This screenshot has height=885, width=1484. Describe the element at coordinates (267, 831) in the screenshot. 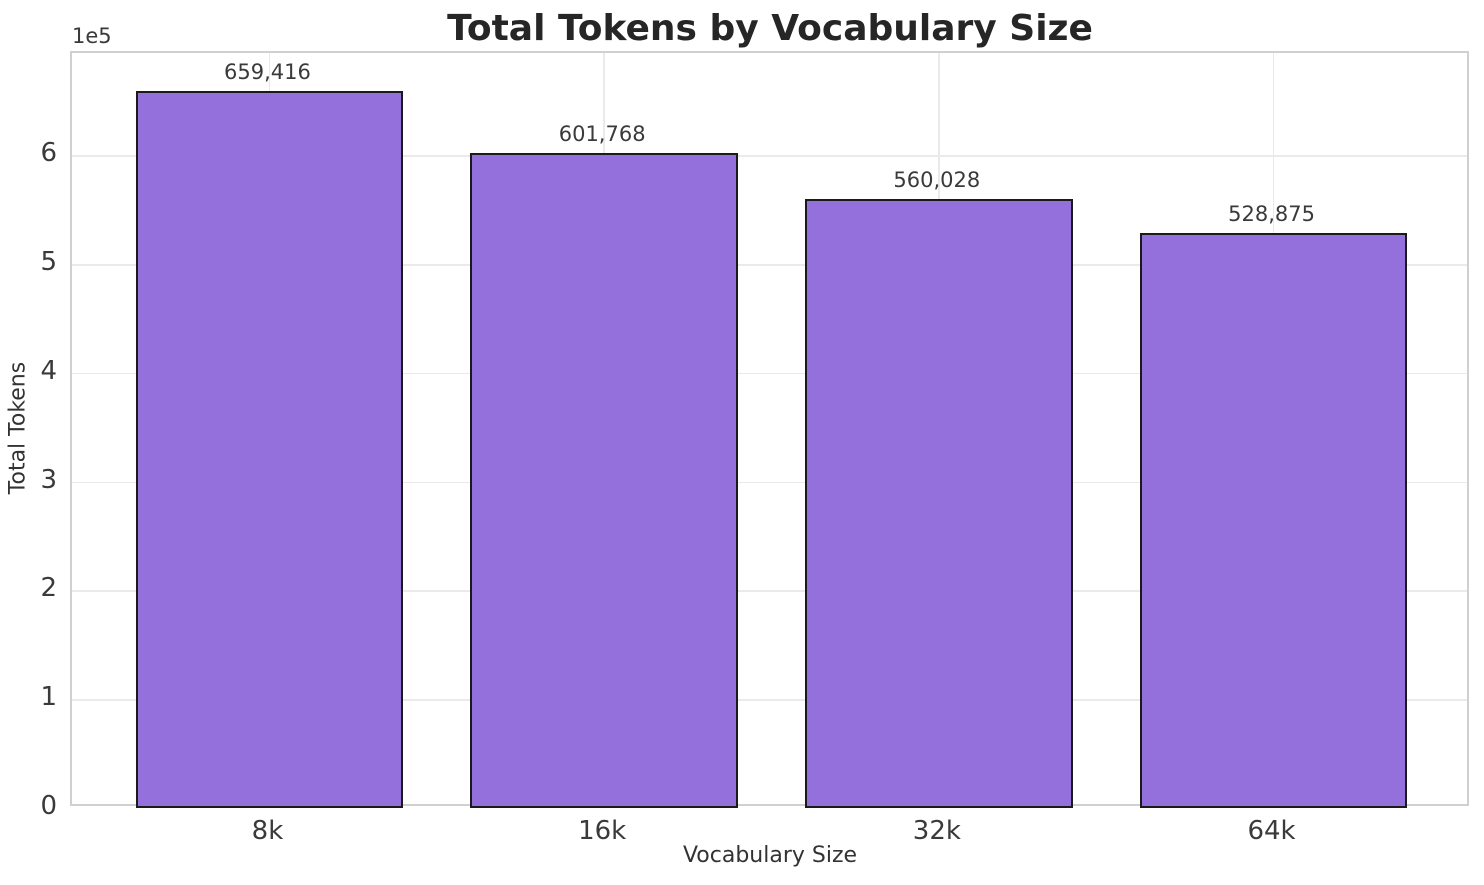

I see `x-tick-label: 8k` at that location.